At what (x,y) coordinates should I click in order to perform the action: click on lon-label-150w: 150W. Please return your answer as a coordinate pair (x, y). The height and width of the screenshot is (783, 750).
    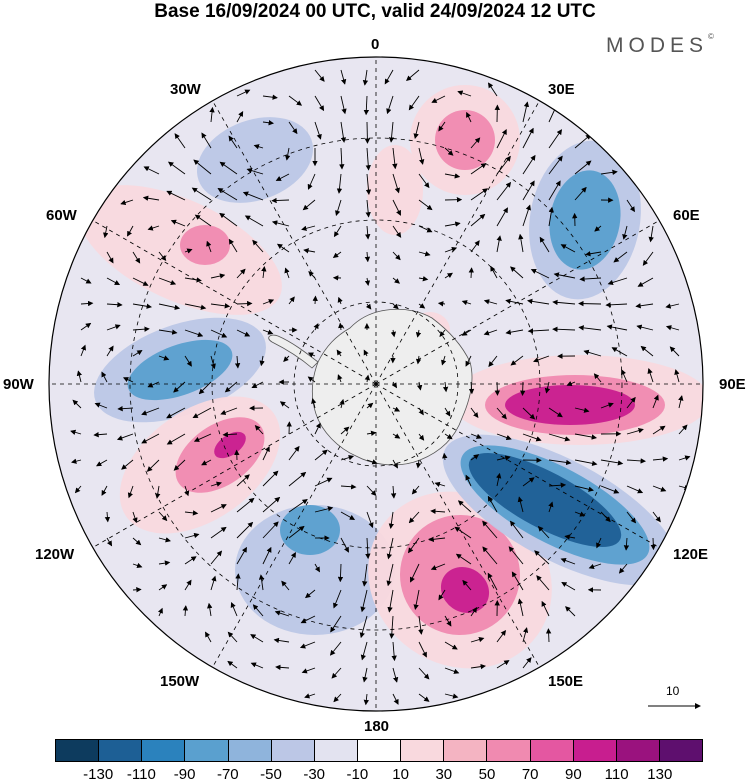
    Looking at the image, I should click on (180, 681).